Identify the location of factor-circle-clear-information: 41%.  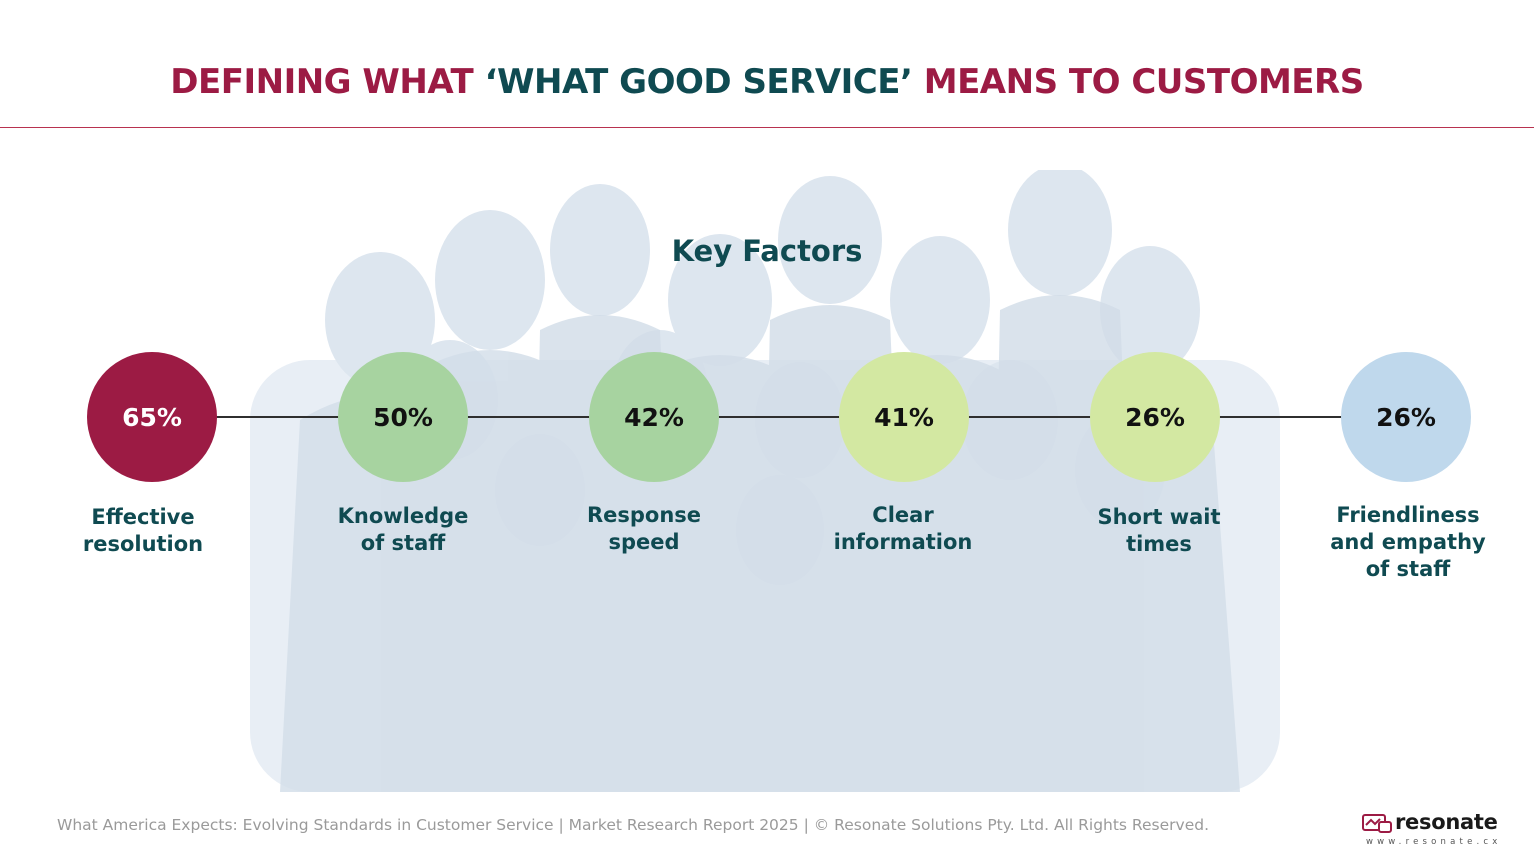
(904, 417).